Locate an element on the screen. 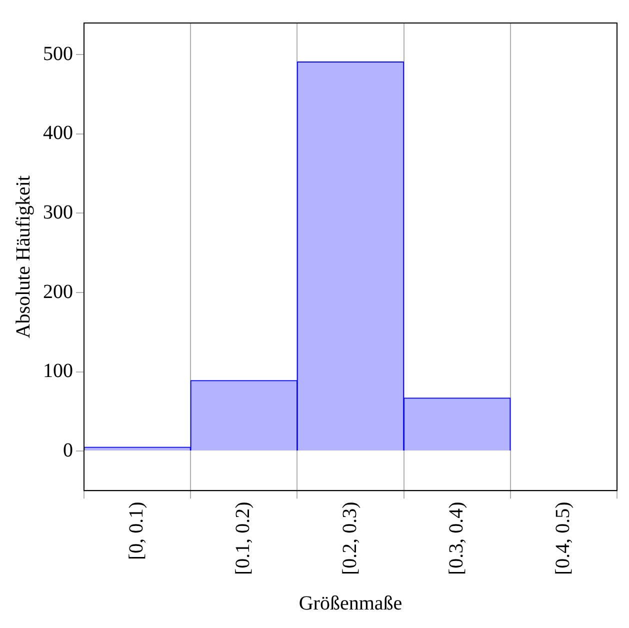 The image size is (629, 628). y-tick-label: 100 is located at coordinates (58, 371).